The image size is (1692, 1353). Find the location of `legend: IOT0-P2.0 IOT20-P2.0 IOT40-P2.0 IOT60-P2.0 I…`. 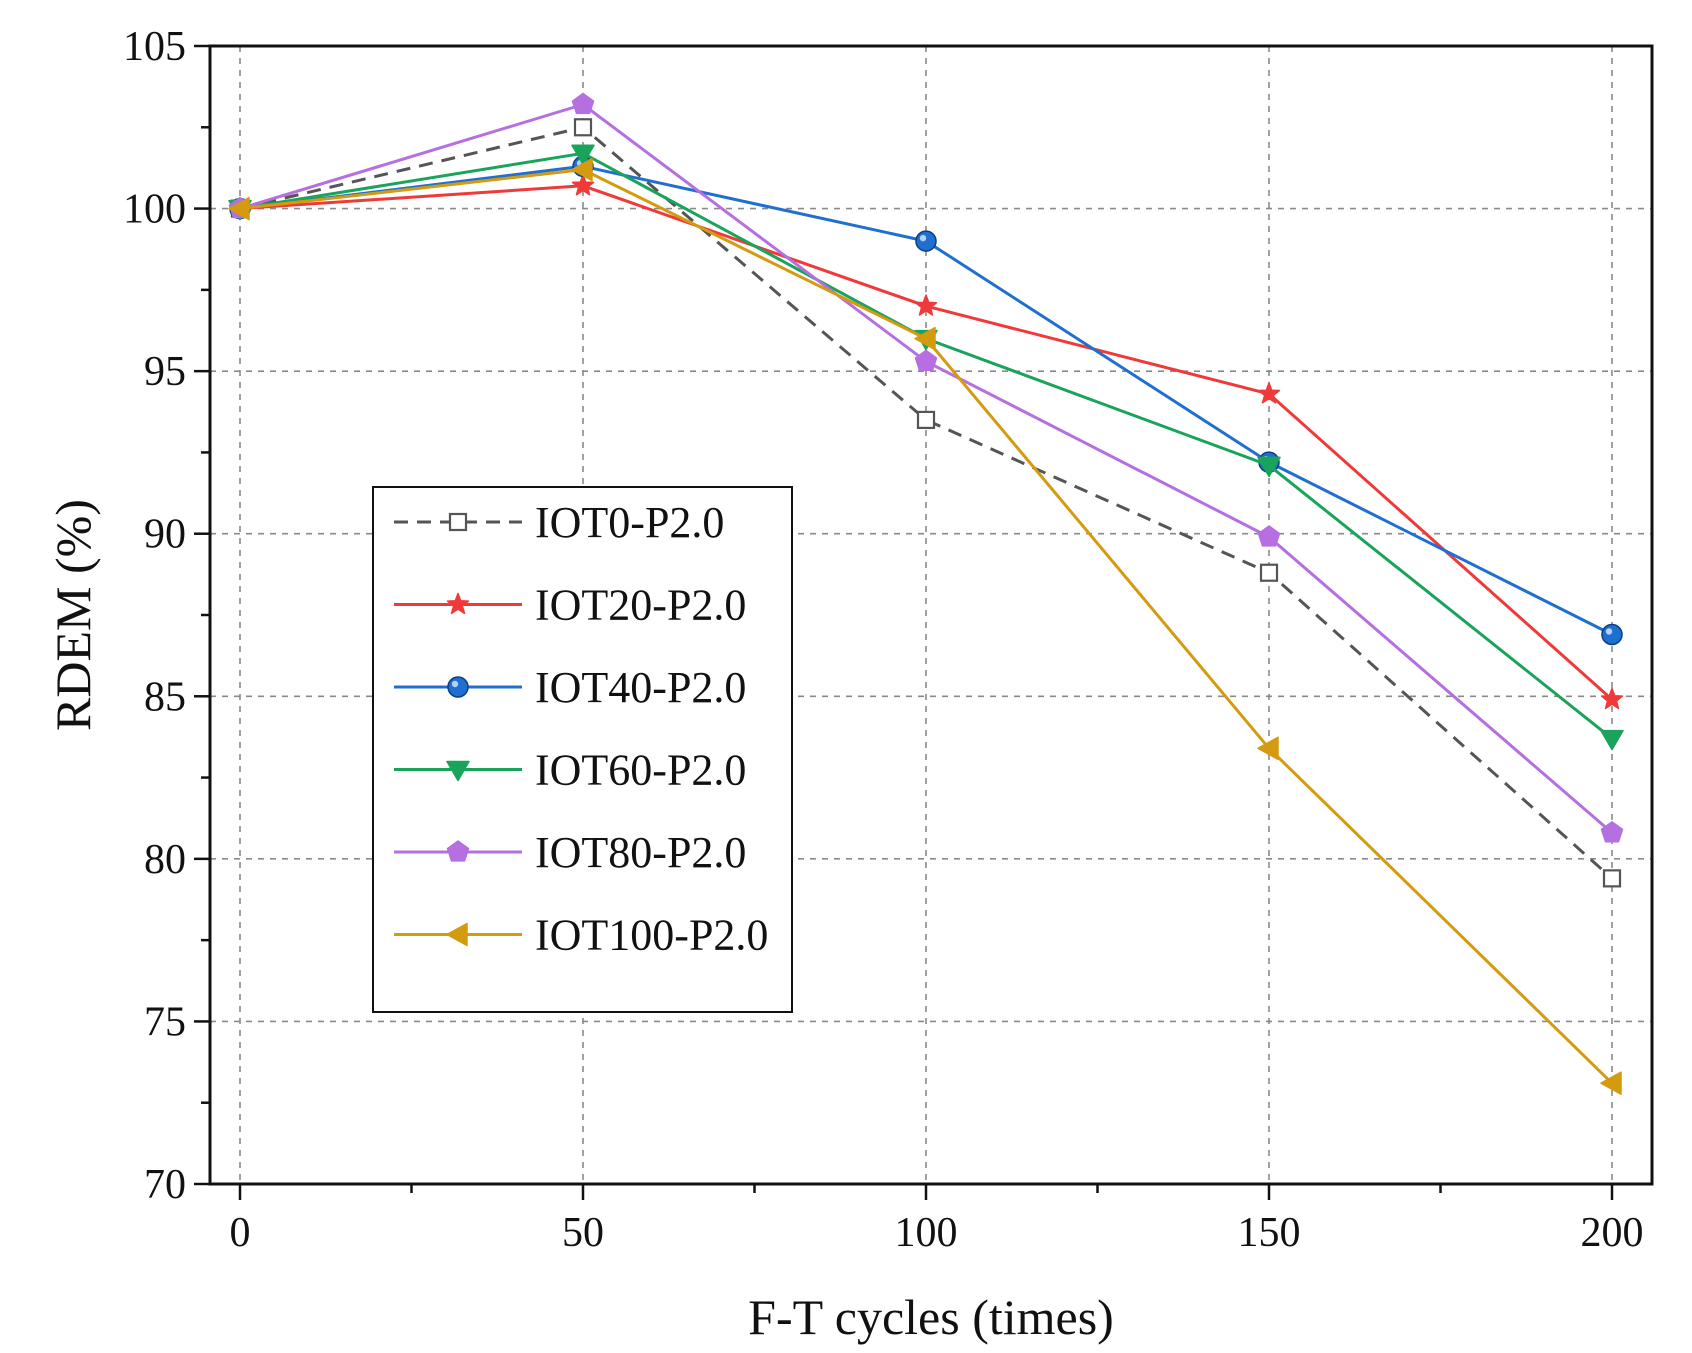

legend: IOT0-P2.0 IOT20-P2.0 IOT40-P2.0 IOT60-P2.0 I… is located at coordinates (582, 749).